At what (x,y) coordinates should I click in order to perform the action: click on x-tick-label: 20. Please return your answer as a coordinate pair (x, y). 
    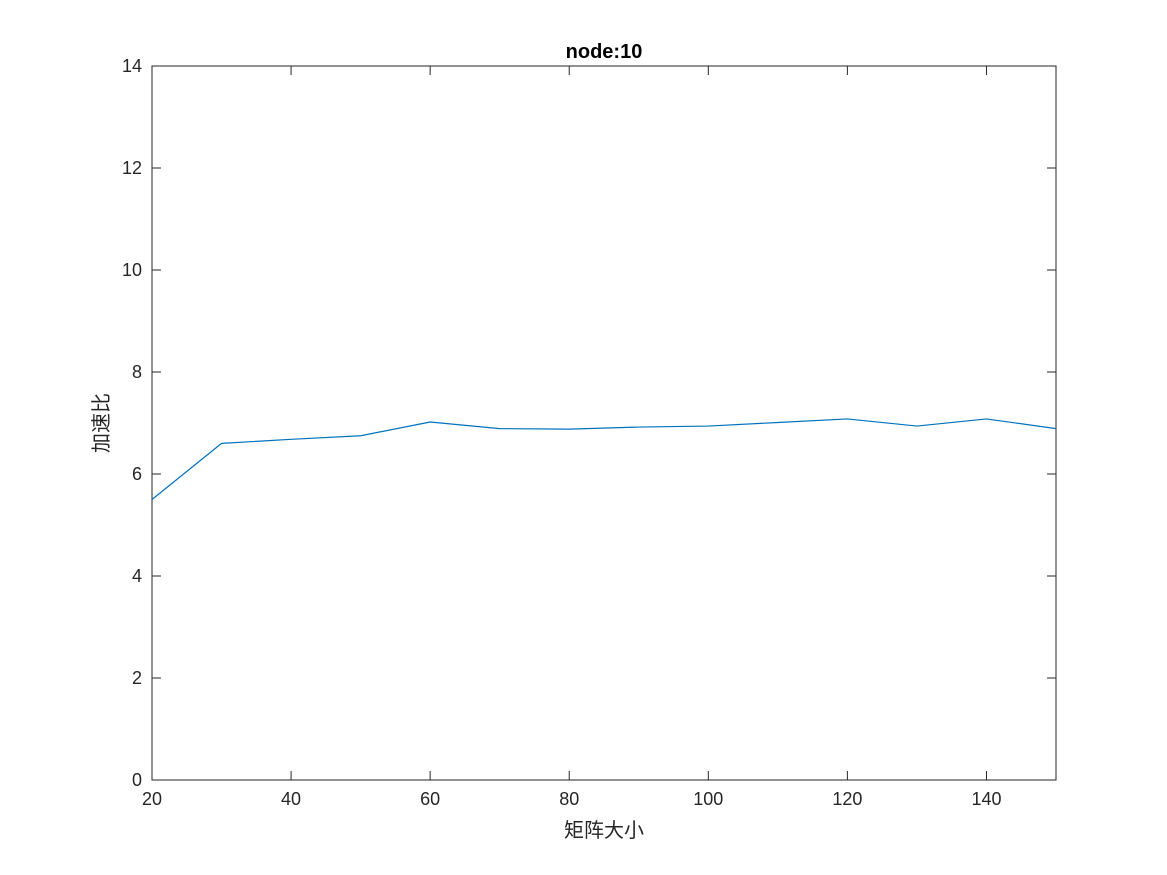
    Looking at the image, I should click on (152, 799).